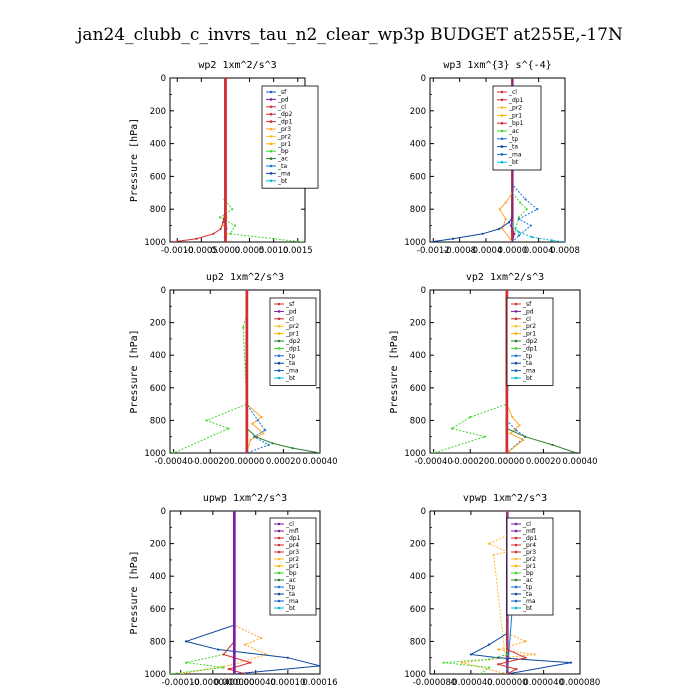  I want to click on legend-label: _cl, so click(281, 107).